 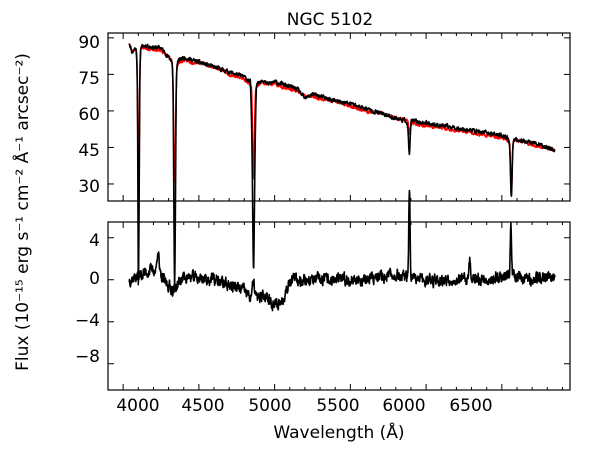 I want to click on y-axis-label: Flux (10⁻¹⁵ erg s⁻¹ cm⁻² Å⁻¹ arcsec⁻²), so click(x=22, y=212).